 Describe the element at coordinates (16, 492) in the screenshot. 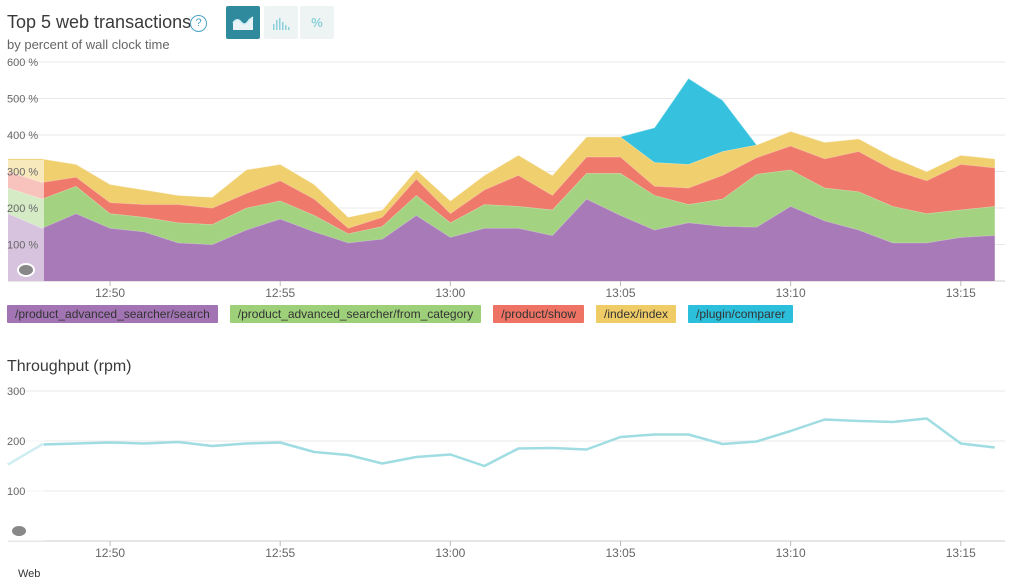

I see `y-tick-label: 100` at that location.